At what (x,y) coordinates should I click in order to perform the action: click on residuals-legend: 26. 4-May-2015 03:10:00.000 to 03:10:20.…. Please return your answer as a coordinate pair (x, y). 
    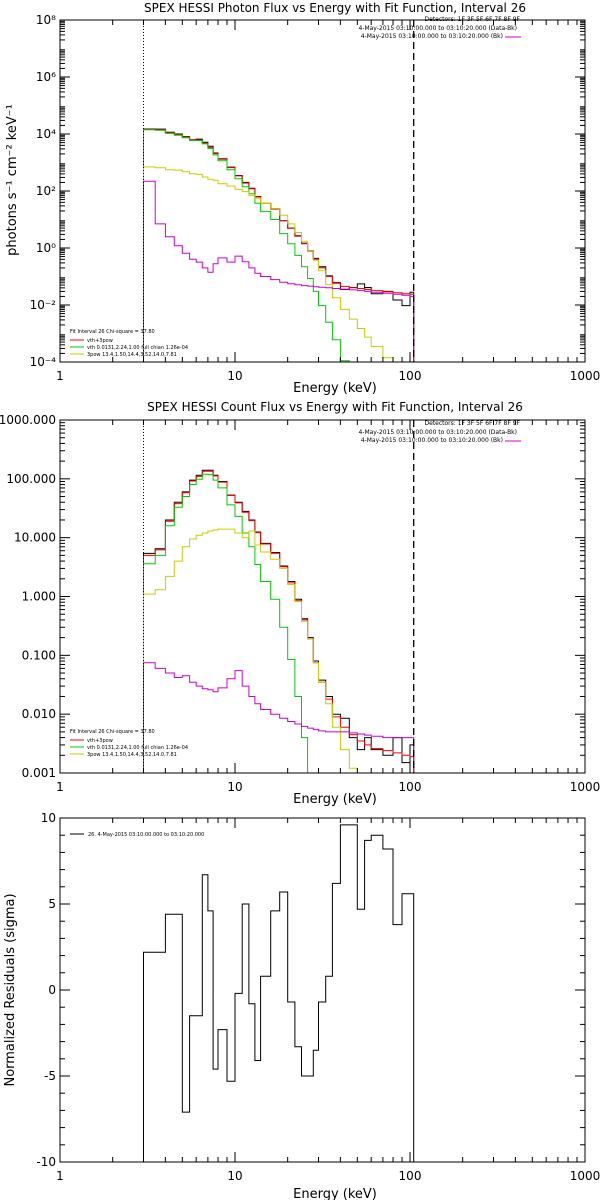
    Looking at the image, I should click on (137, 835).